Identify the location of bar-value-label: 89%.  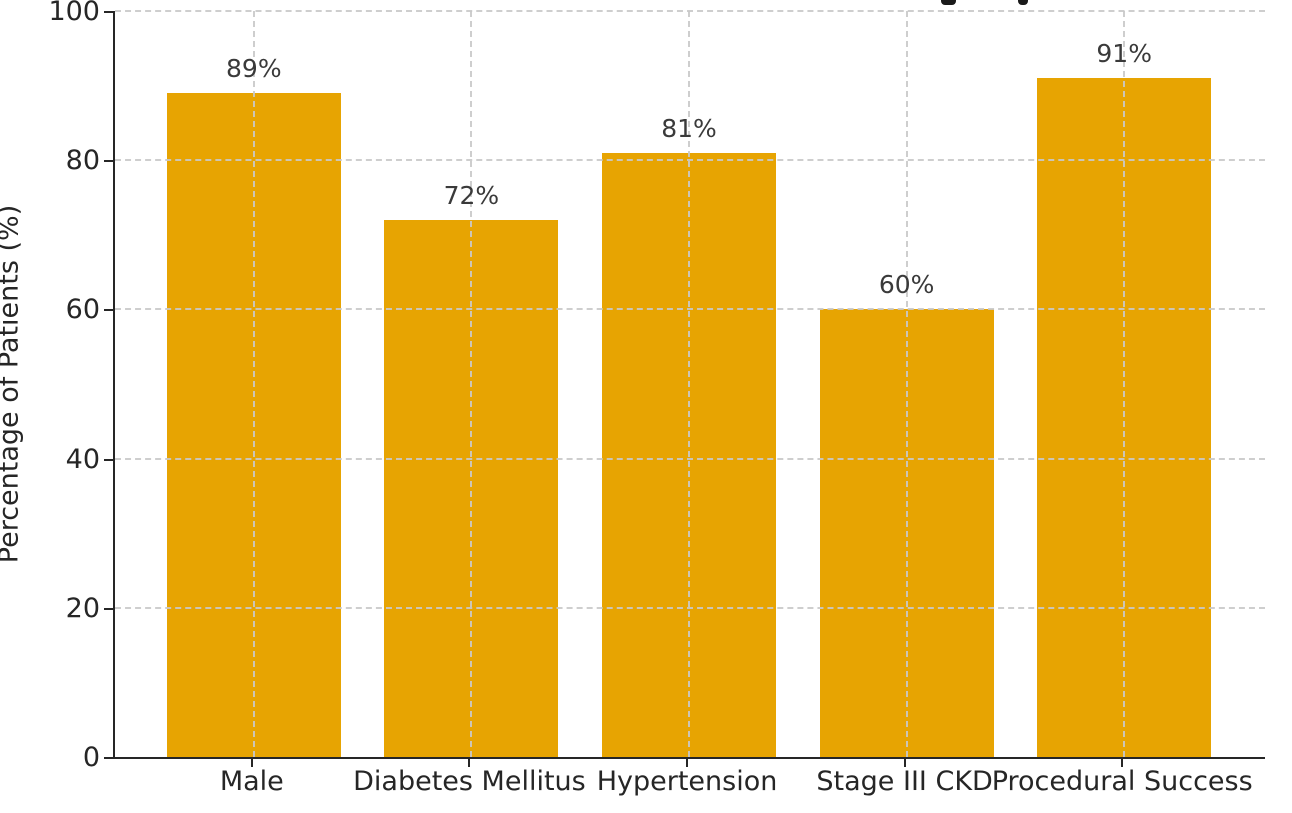
(254, 69).